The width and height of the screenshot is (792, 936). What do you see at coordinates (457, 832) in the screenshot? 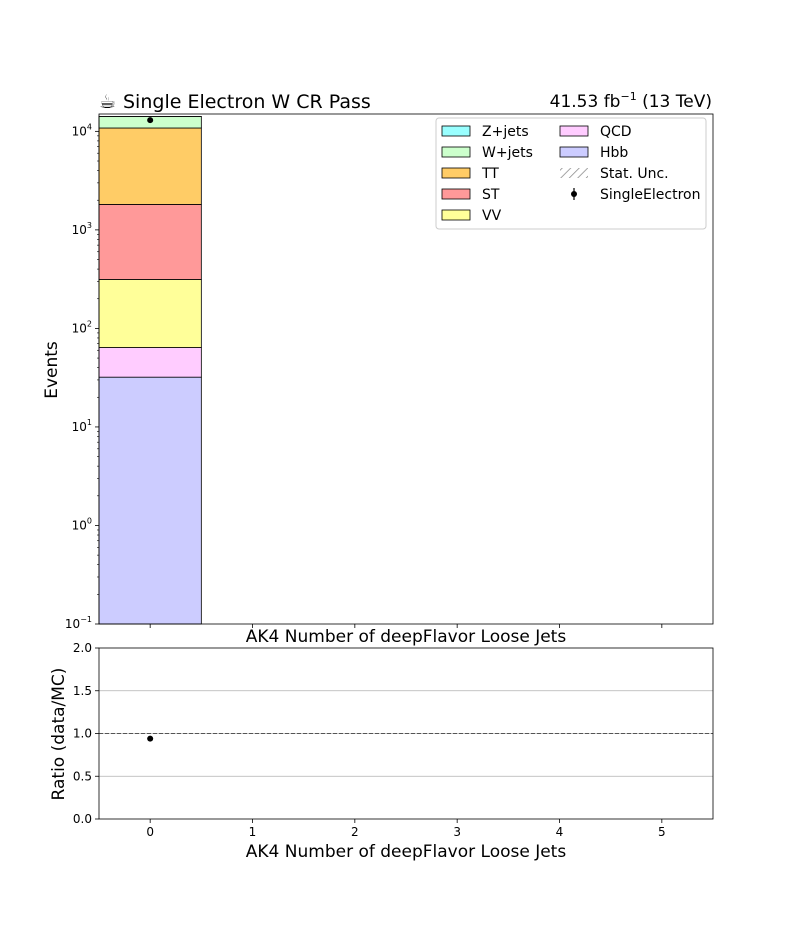
I see `ratio-x-tick-label: 3` at bounding box center [457, 832].